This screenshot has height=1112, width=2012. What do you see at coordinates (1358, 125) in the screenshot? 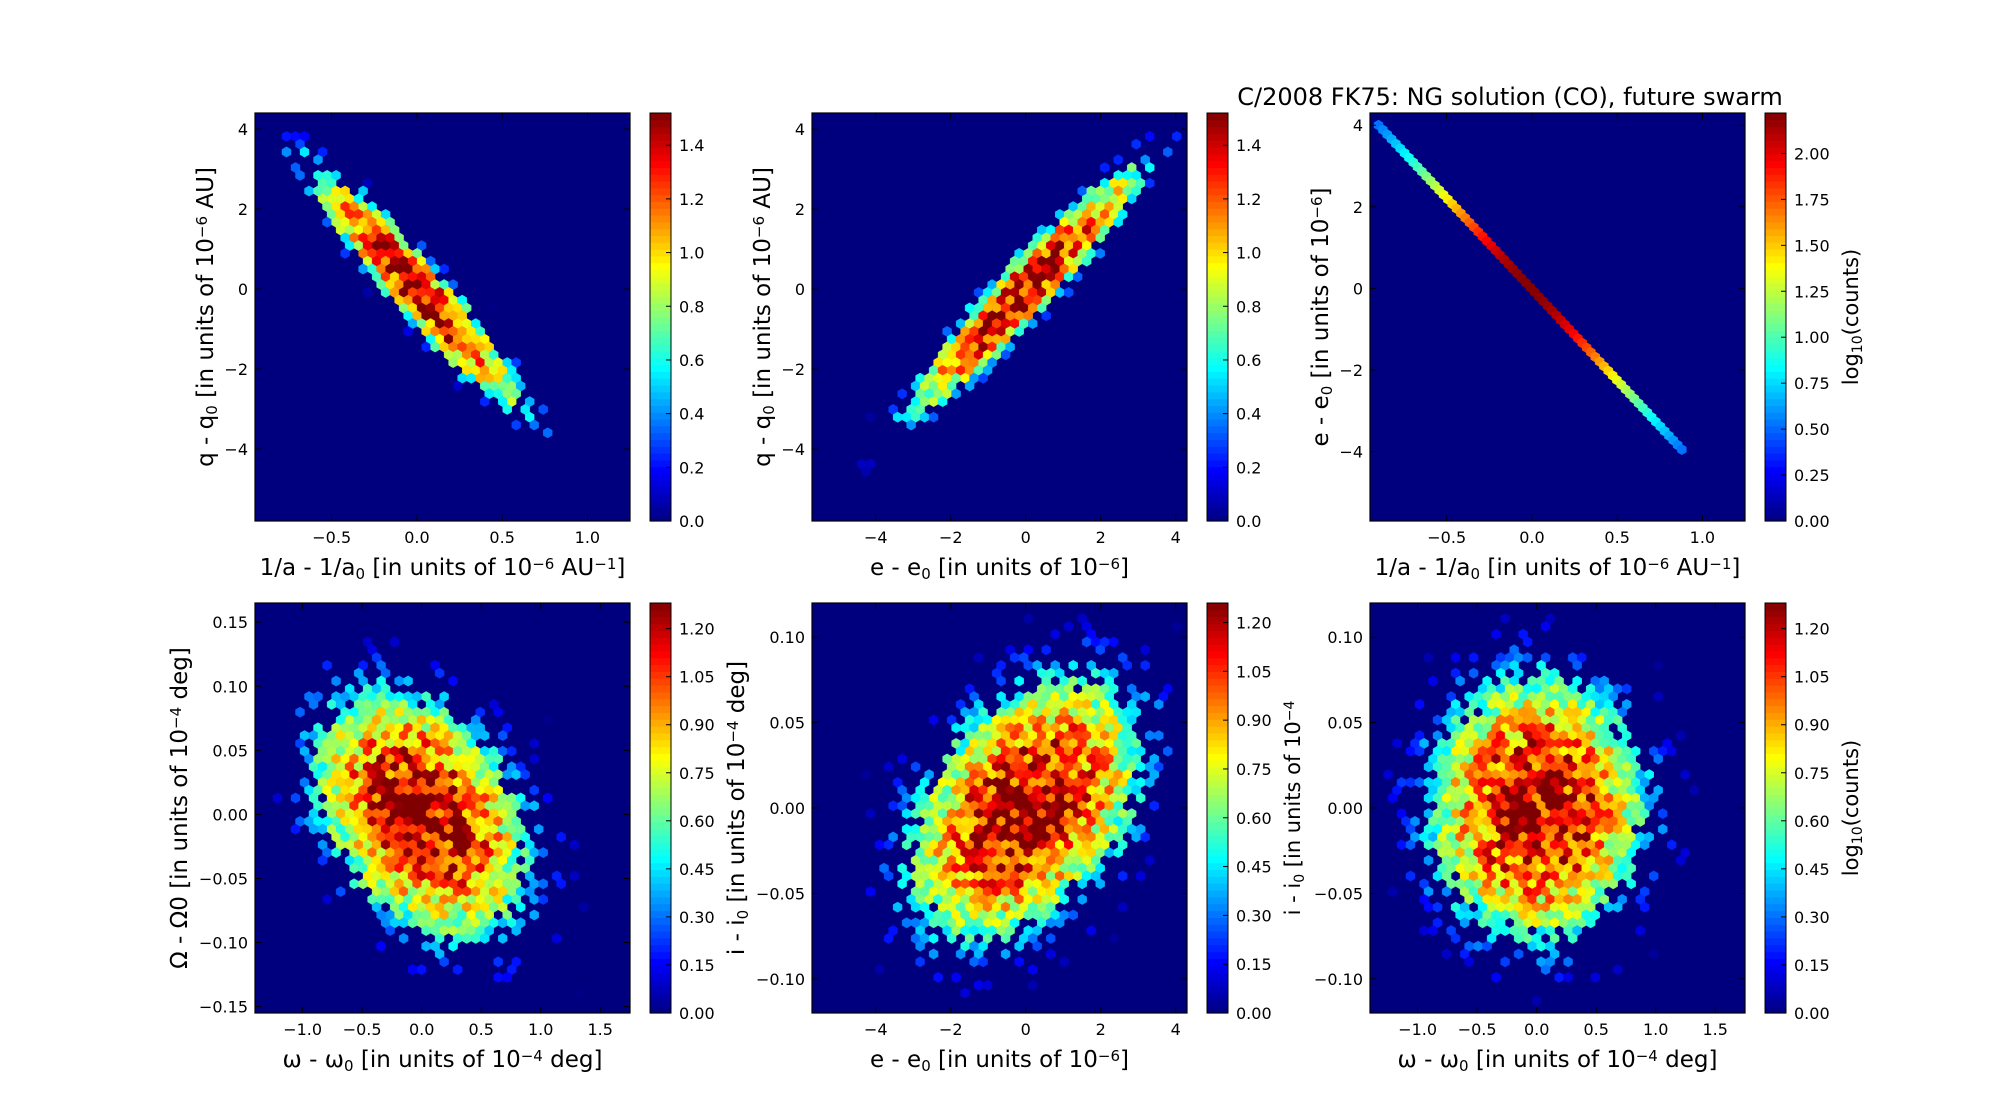
I see `y-tick-label: 4` at bounding box center [1358, 125].